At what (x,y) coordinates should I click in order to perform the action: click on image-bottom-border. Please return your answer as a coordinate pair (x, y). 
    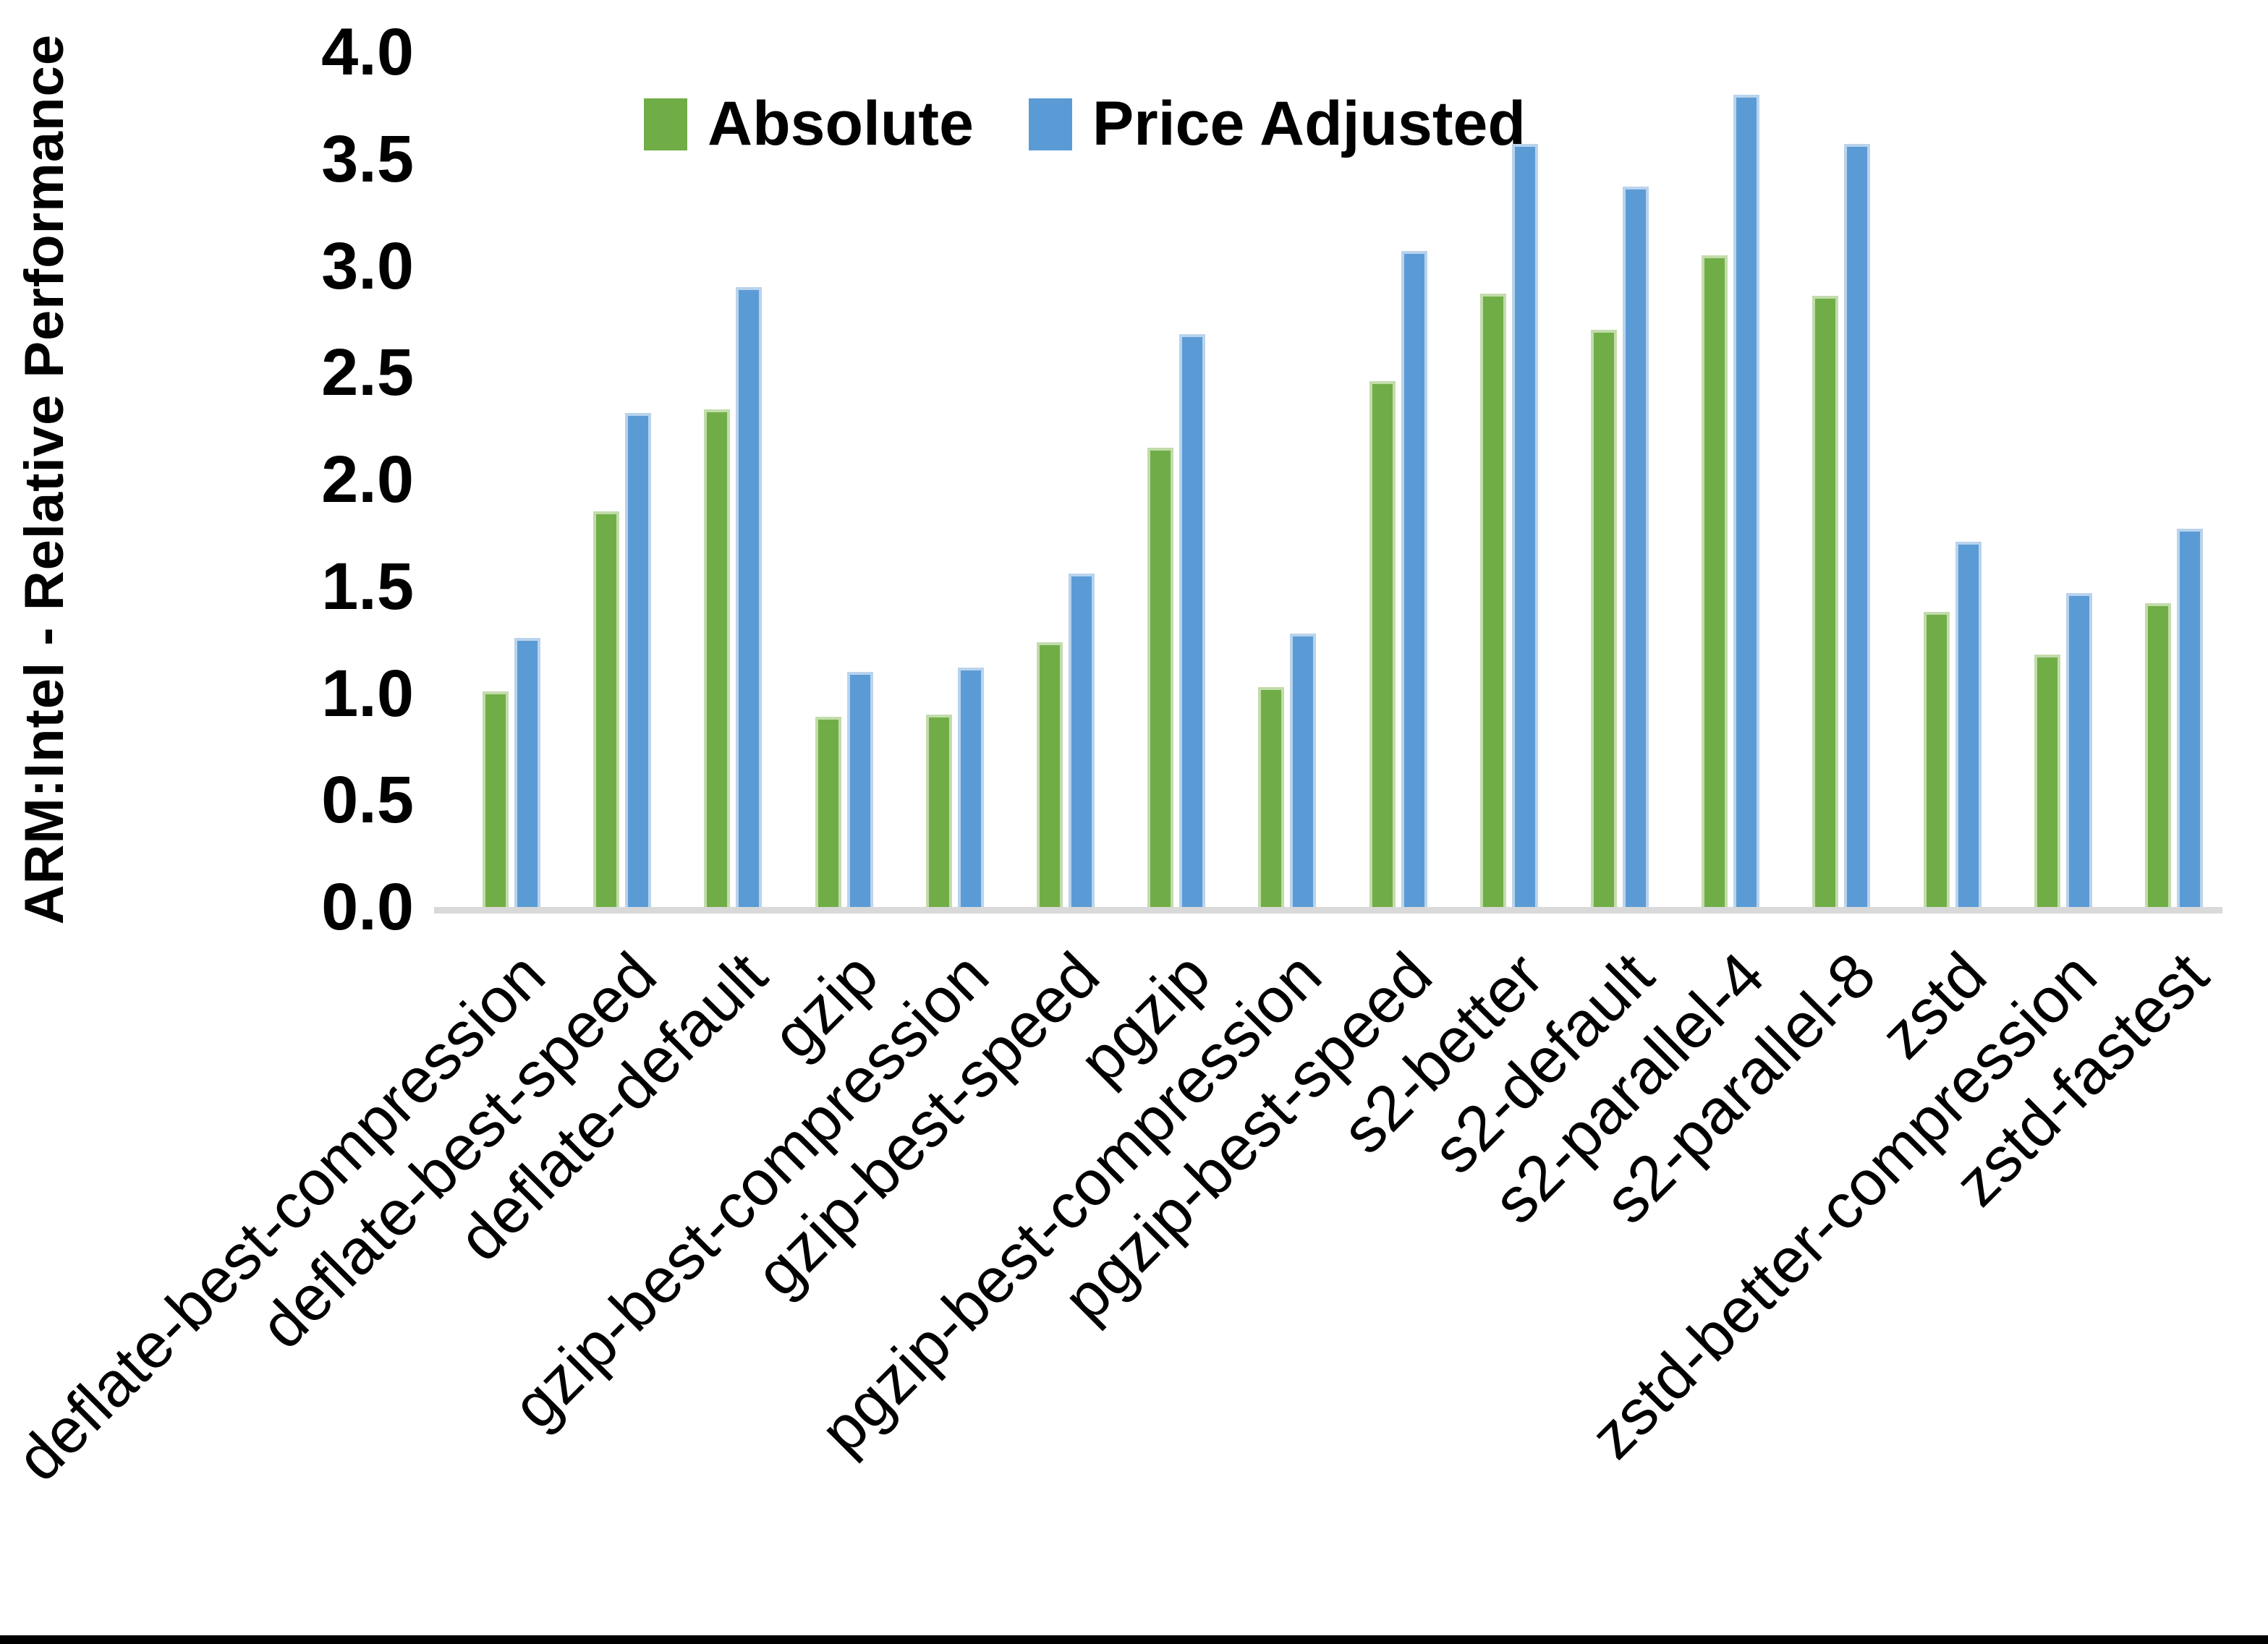
    Looking at the image, I should click on (1134, 1639).